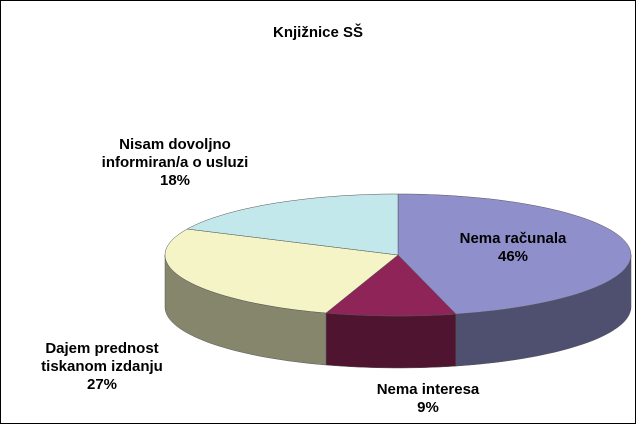  I want to click on slice-label: Nema interesa 9%, so click(428, 399).